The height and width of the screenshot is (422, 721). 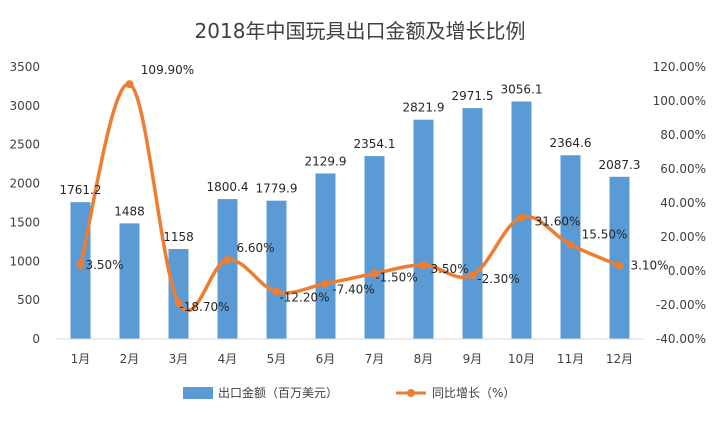 What do you see at coordinates (687, 271) in the screenshot?
I see `right-tick-label: 0.00%` at bounding box center [687, 271].